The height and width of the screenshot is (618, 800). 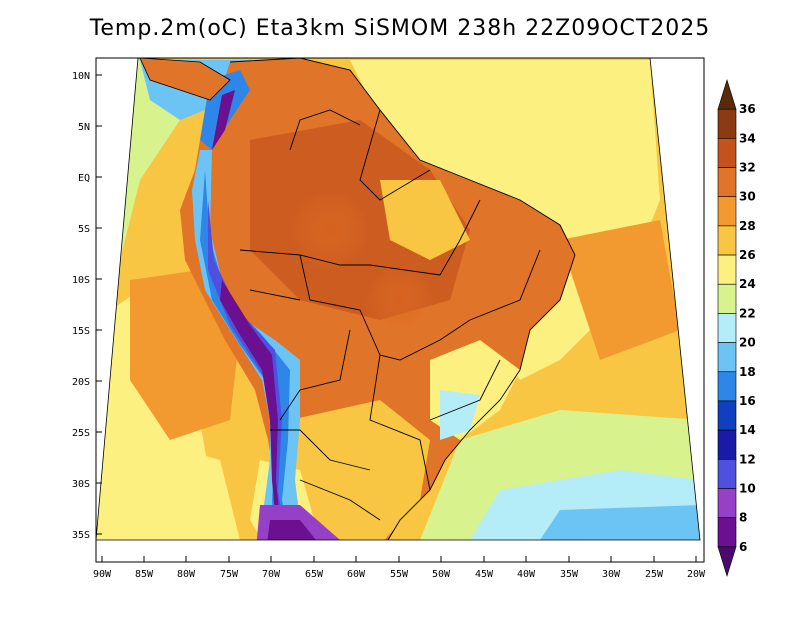 What do you see at coordinates (144, 574) in the screenshot?
I see `lon-label: 85W` at bounding box center [144, 574].